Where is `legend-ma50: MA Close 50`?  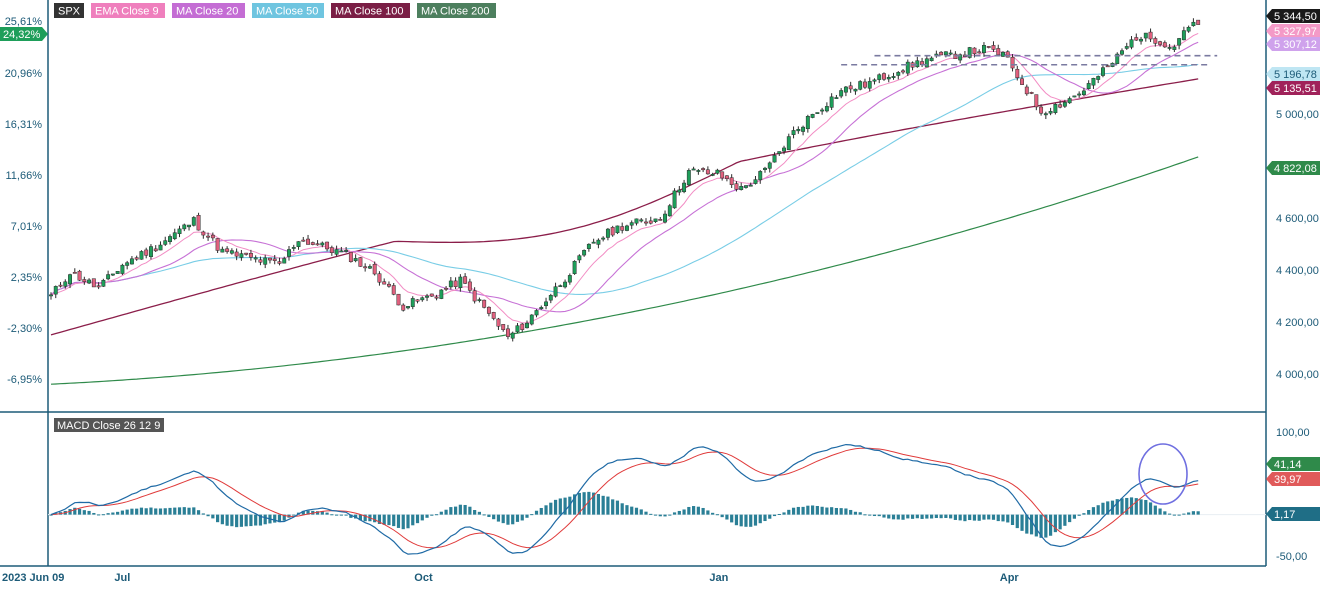 legend-ma50: MA Close 50 is located at coordinates (288, 10).